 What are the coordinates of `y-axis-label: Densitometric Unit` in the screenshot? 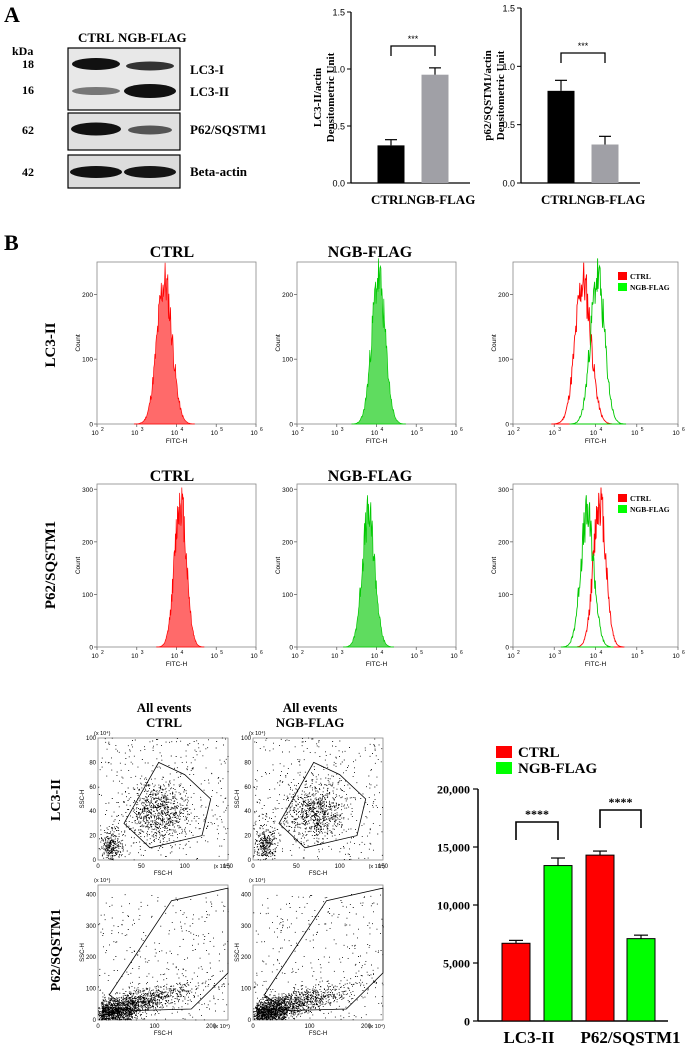 It's located at (501, 95).